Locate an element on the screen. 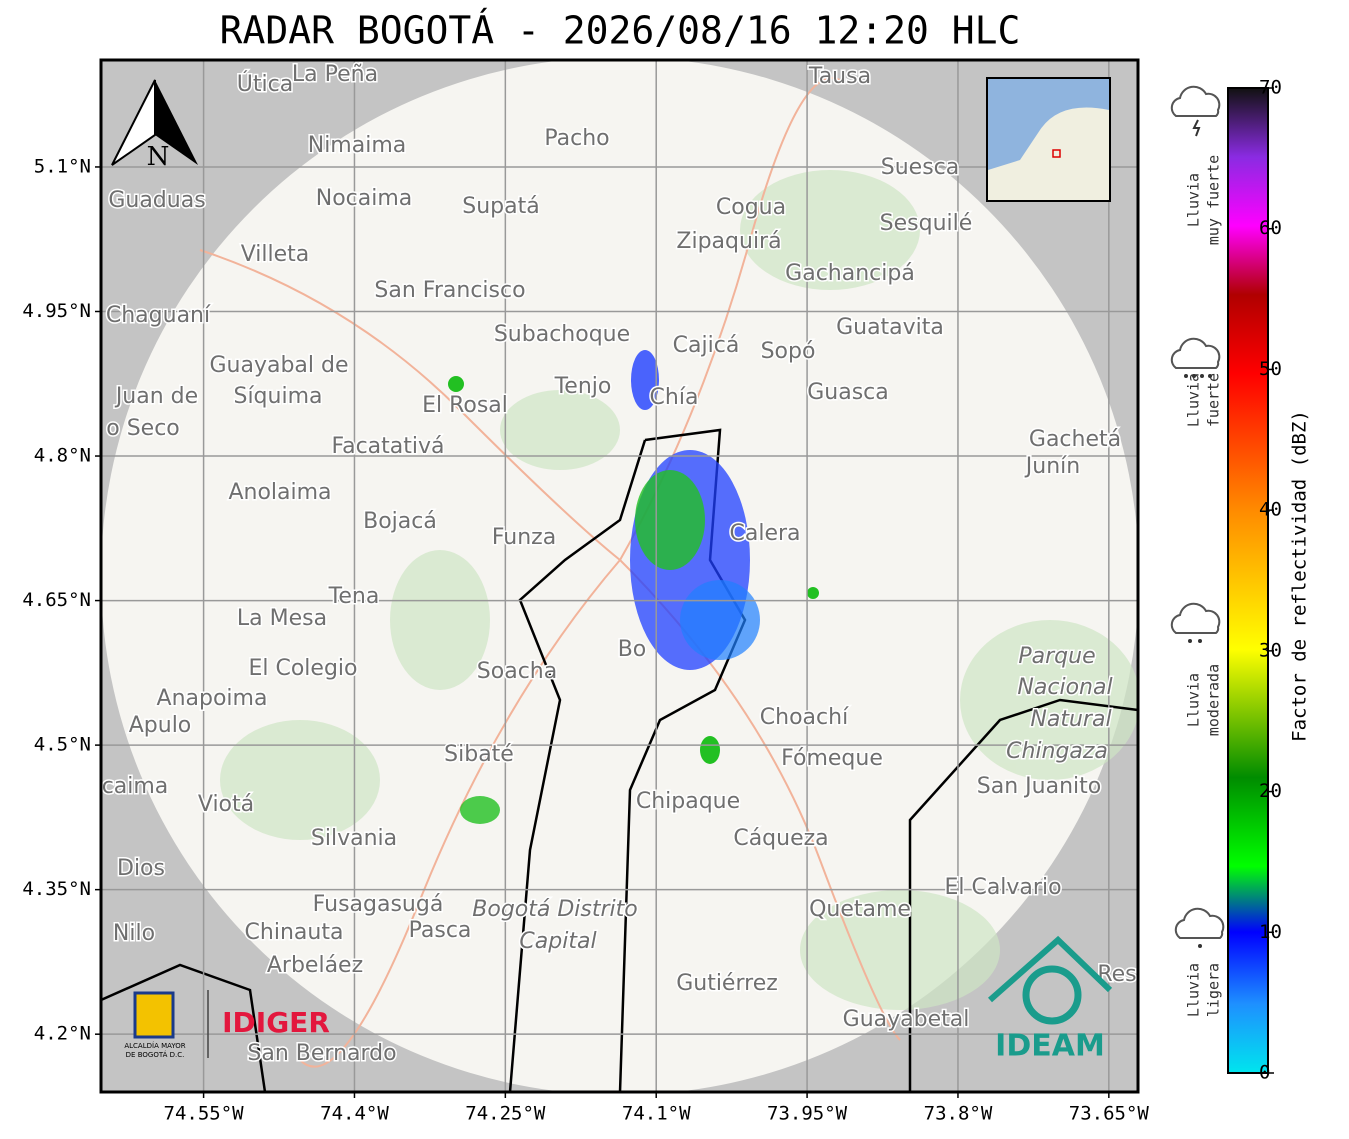 The width and height of the screenshot is (1349, 1139). place-label: Gutiérrez is located at coordinates (727, 983).